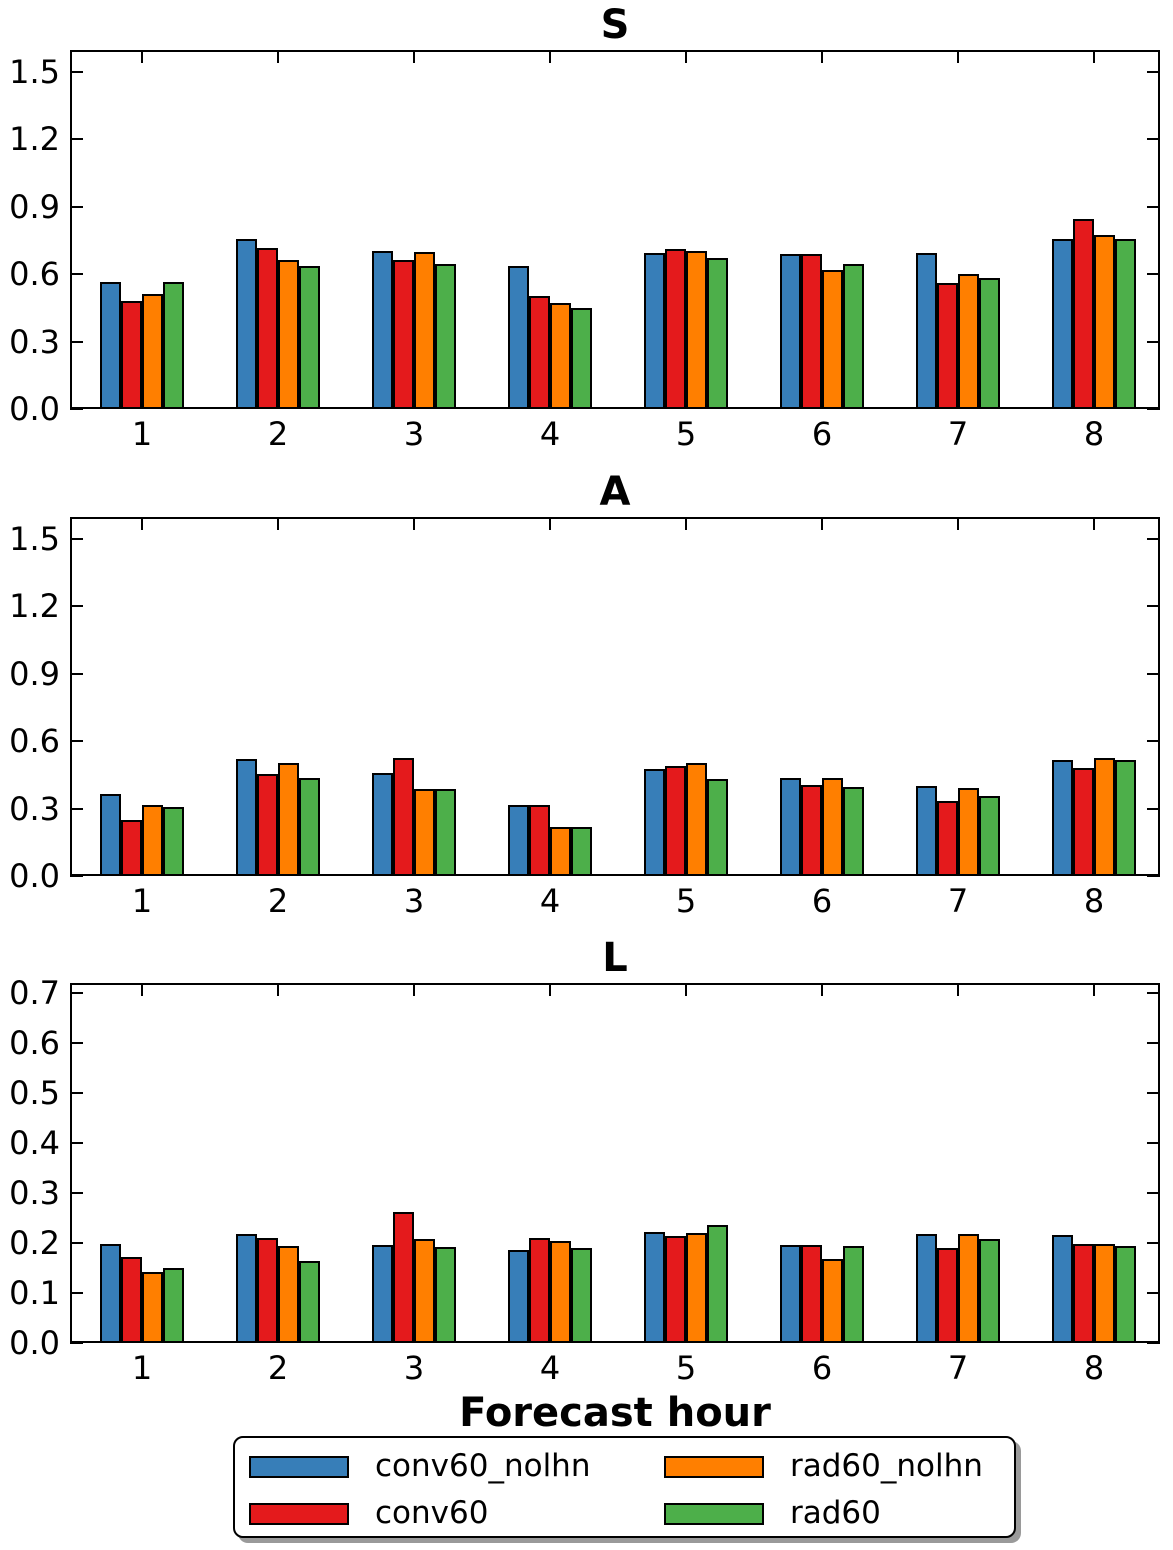 This screenshot has height=1550, width=1173. I want to click on x-tick-label-l-3: 3, so click(414, 1368).